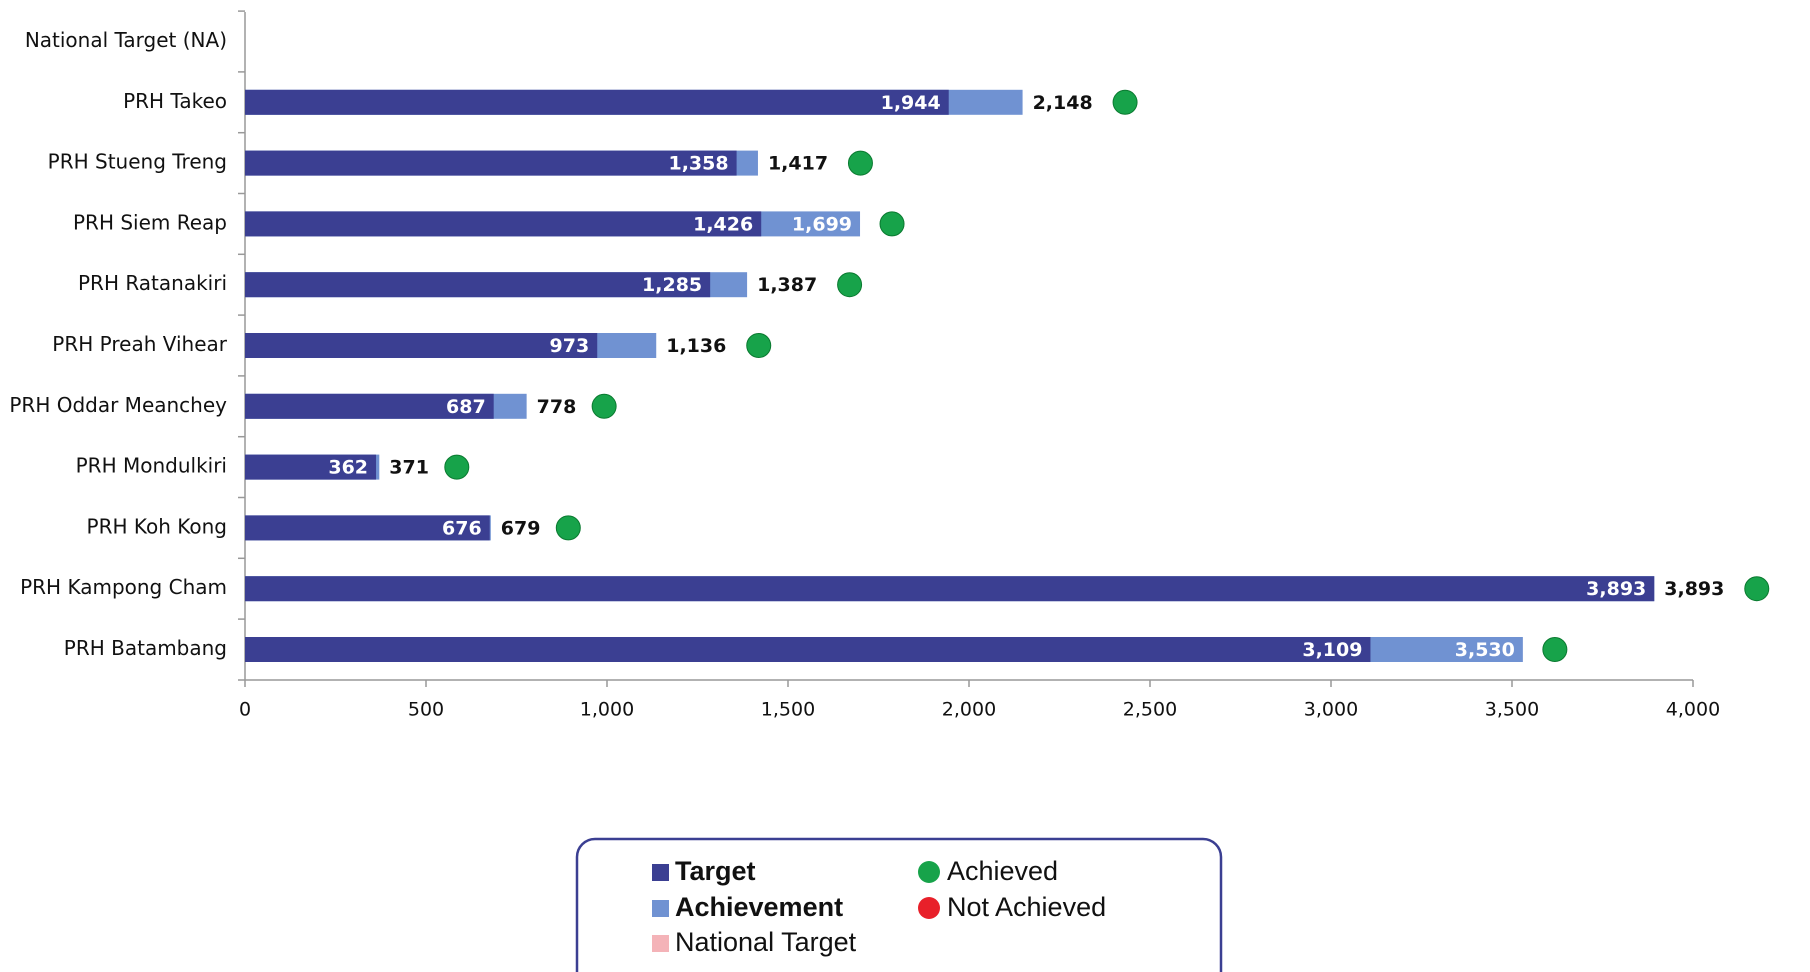  What do you see at coordinates (150, 222) in the screenshot?
I see `category-label: PRH Siem Reap` at bounding box center [150, 222].